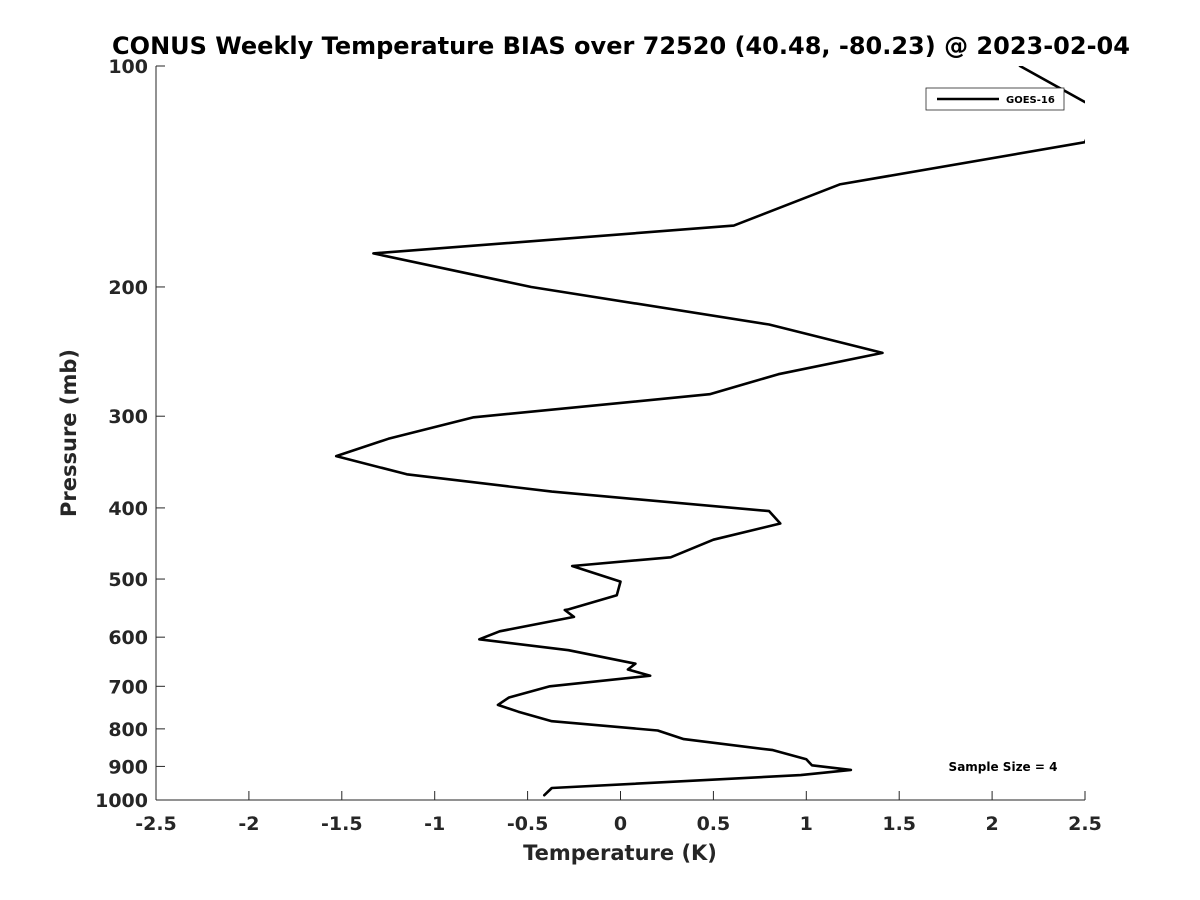 The image size is (1200, 900). Describe the element at coordinates (806, 824) in the screenshot. I see `x-tick-label: 1` at that location.